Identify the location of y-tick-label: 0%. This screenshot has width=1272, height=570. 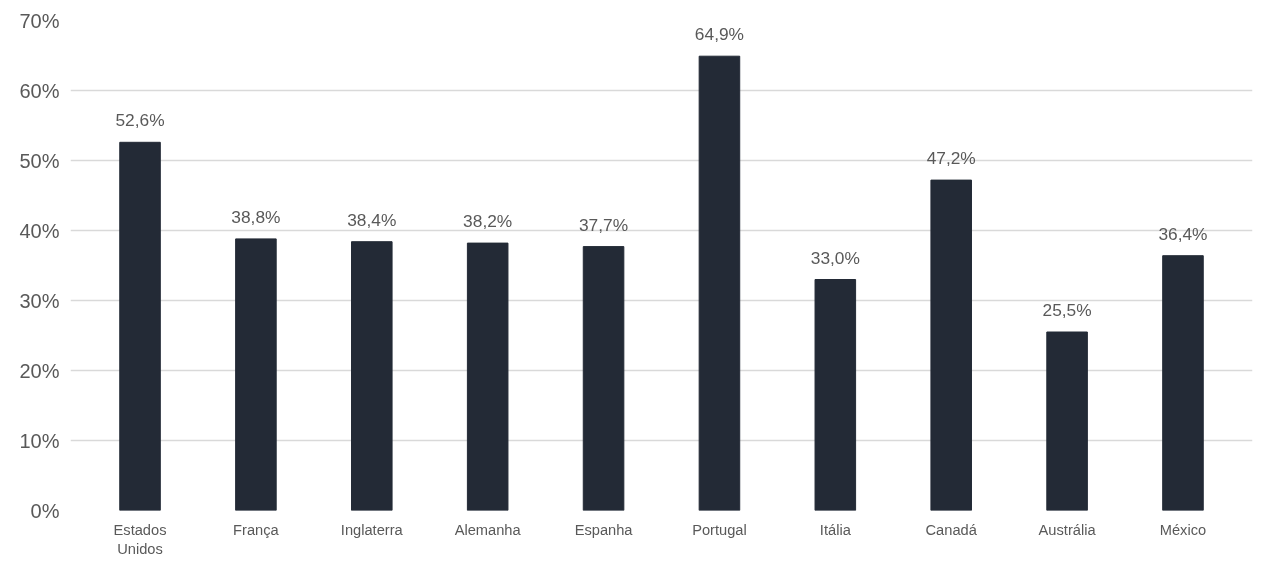
(45, 510).